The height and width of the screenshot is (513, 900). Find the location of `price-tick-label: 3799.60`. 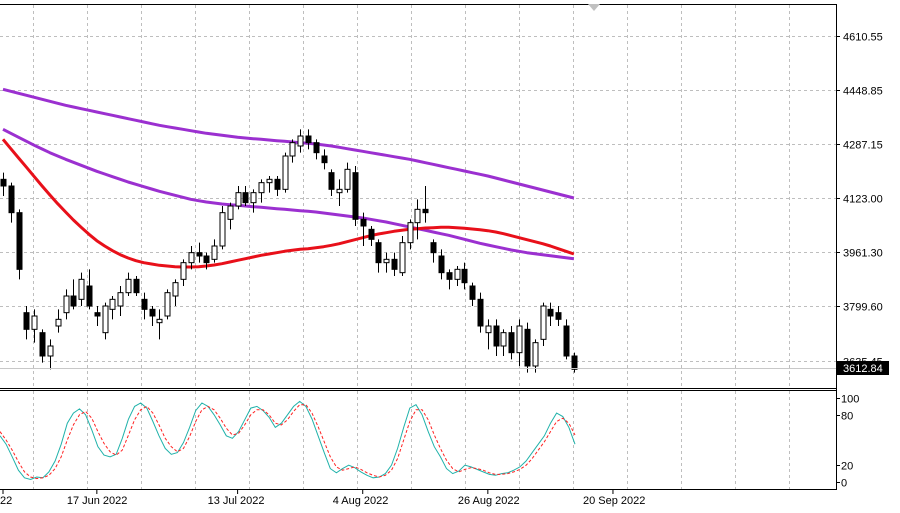

price-tick-label: 3799.60 is located at coordinates (863, 308).